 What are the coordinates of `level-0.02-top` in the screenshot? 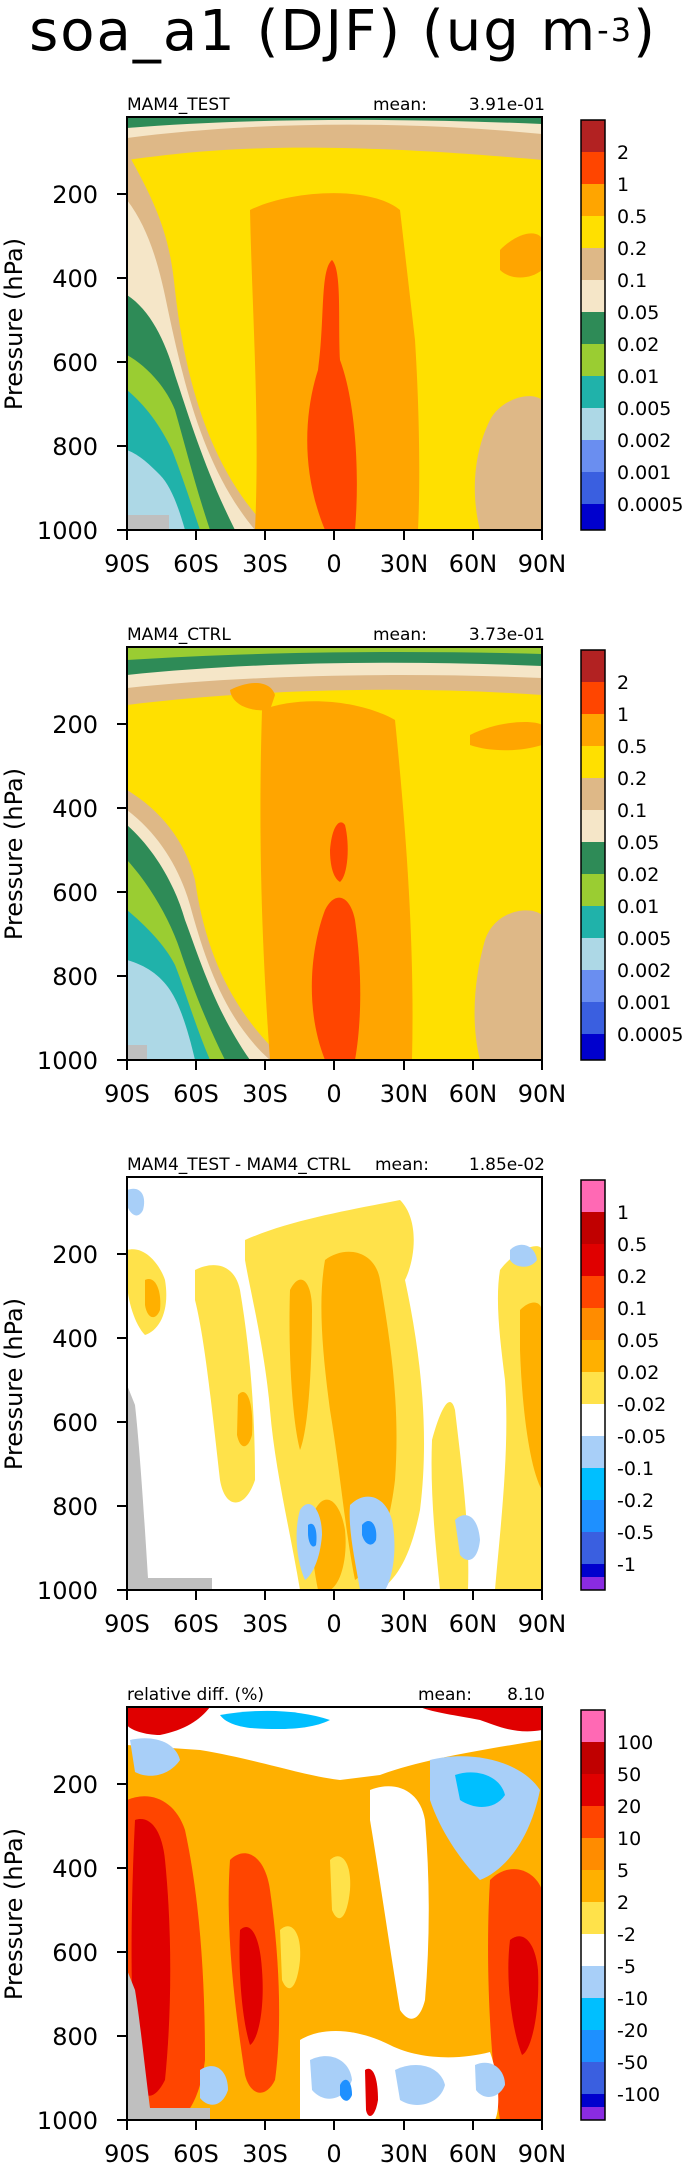 It's located at (334, 122).